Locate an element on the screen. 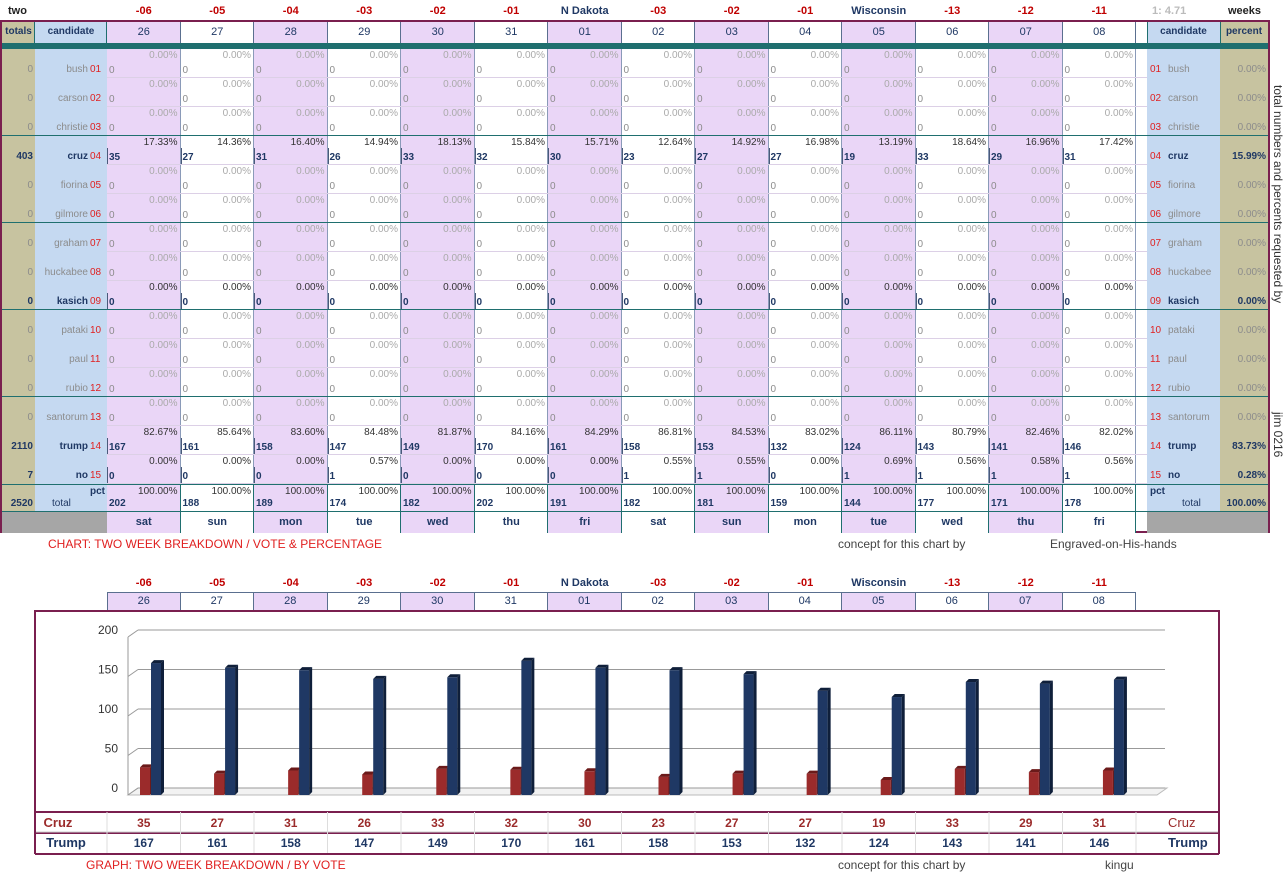 The width and height of the screenshot is (1288, 874). candidate-total: 0 is located at coordinates (30, 417).